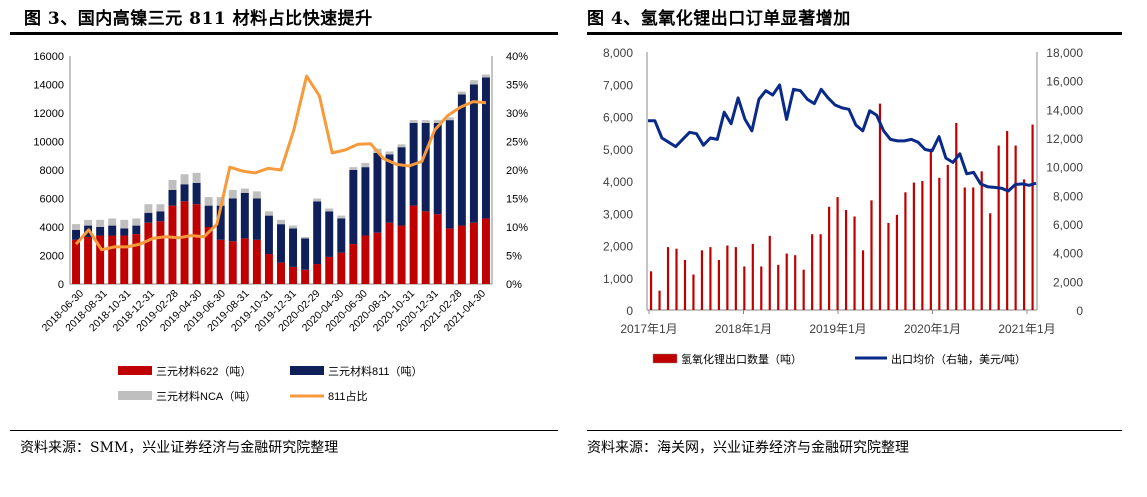 Image resolution: width=1147 pixels, height=497 pixels. Describe the element at coordinates (1064, 53) in the screenshot. I see `right-y2-tick-label: 18,000` at that location.